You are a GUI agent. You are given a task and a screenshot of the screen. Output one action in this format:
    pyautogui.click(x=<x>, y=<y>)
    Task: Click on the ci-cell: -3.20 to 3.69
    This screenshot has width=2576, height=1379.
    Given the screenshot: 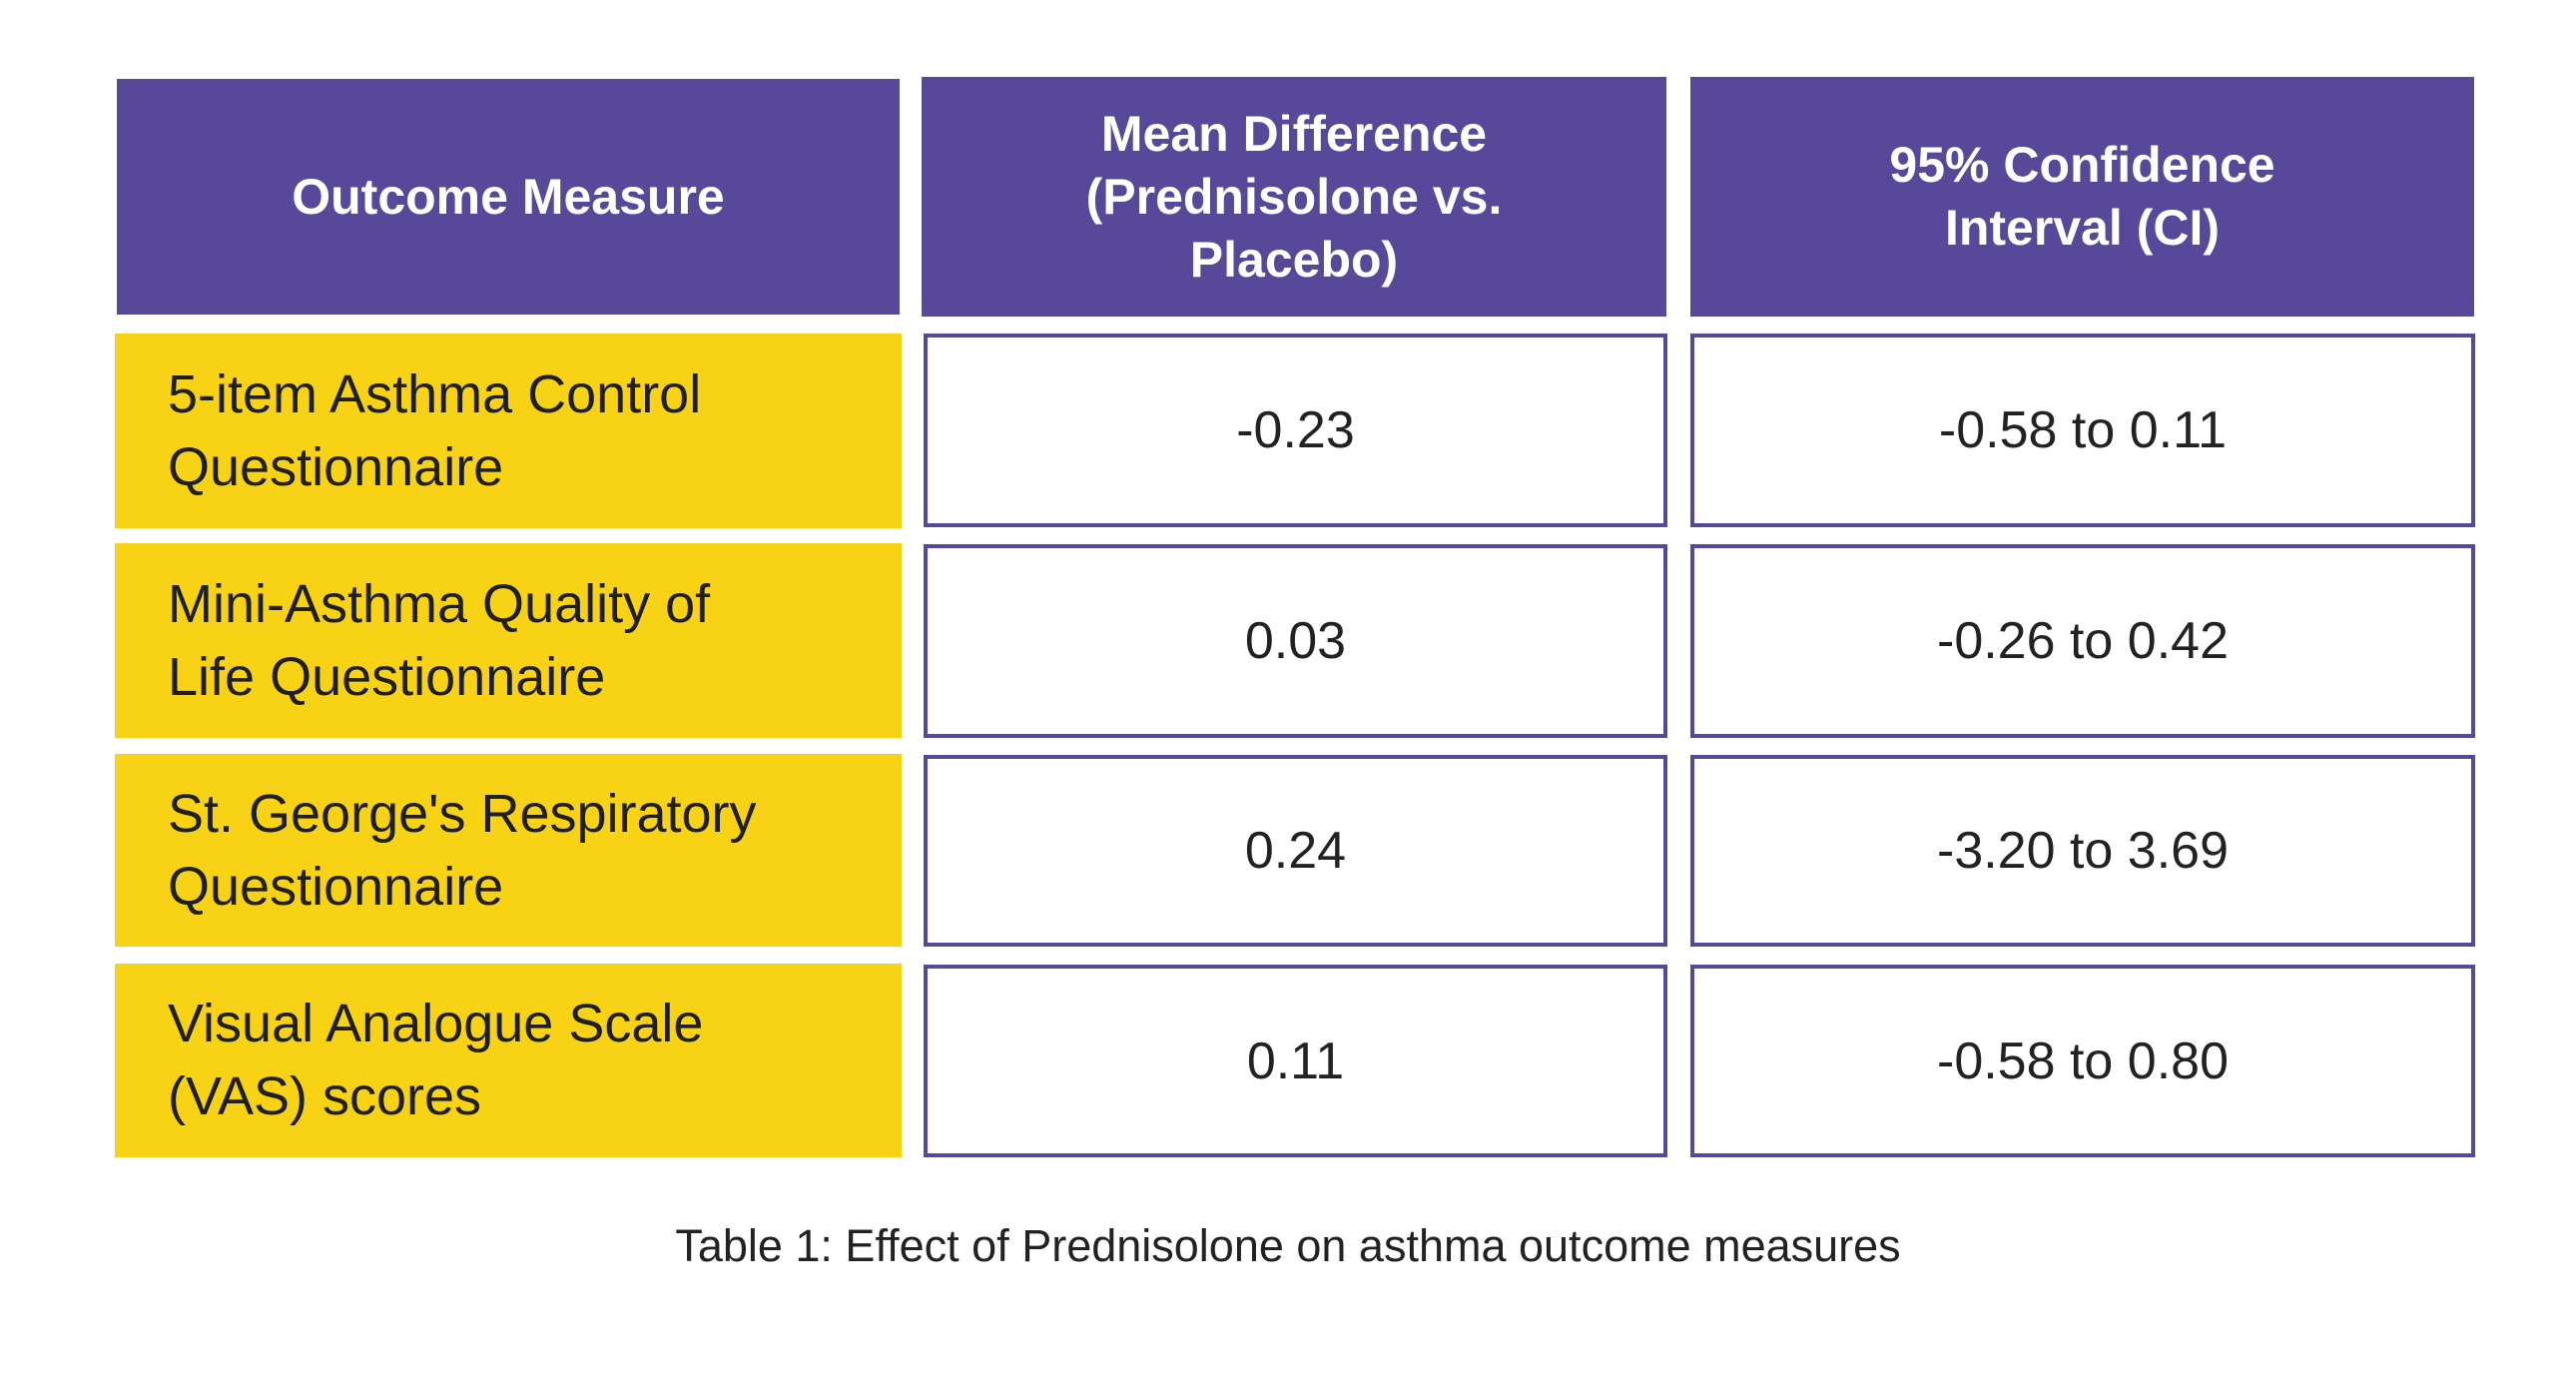 What is the action you would take?
    pyautogui.click(x=2082, y=851)
    